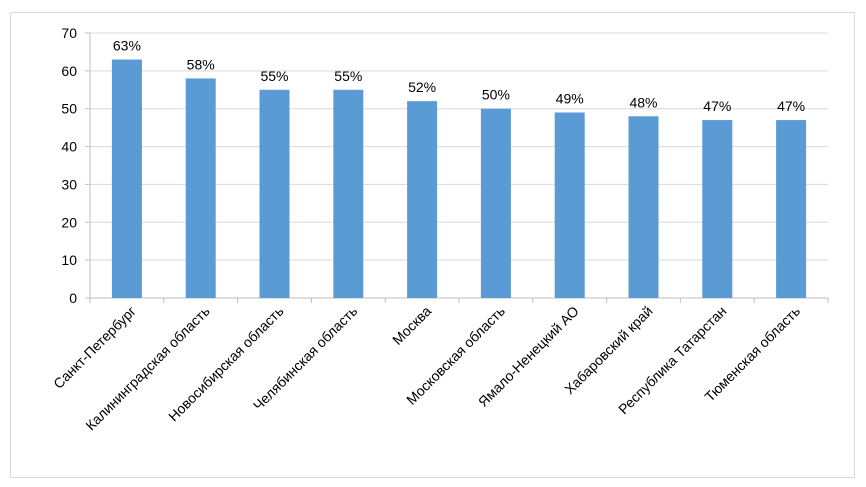 The image size is (866, 487). What do you see at coordinates (643, 102) in the screenshot?
I see `data-label: 48%` at bounding box center [643, 102].